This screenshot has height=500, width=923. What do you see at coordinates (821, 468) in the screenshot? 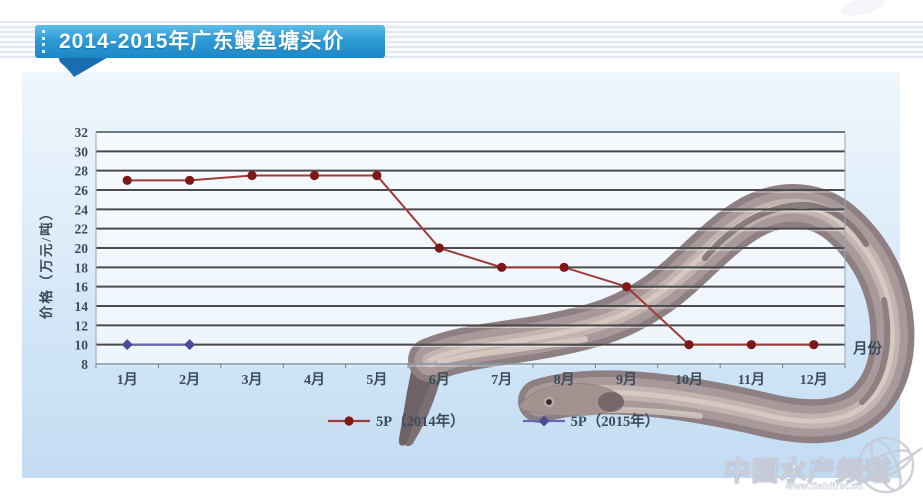
I see `watermark: 中国水产频道 www.fishfirst.cn` at bounding box center [821, 468].